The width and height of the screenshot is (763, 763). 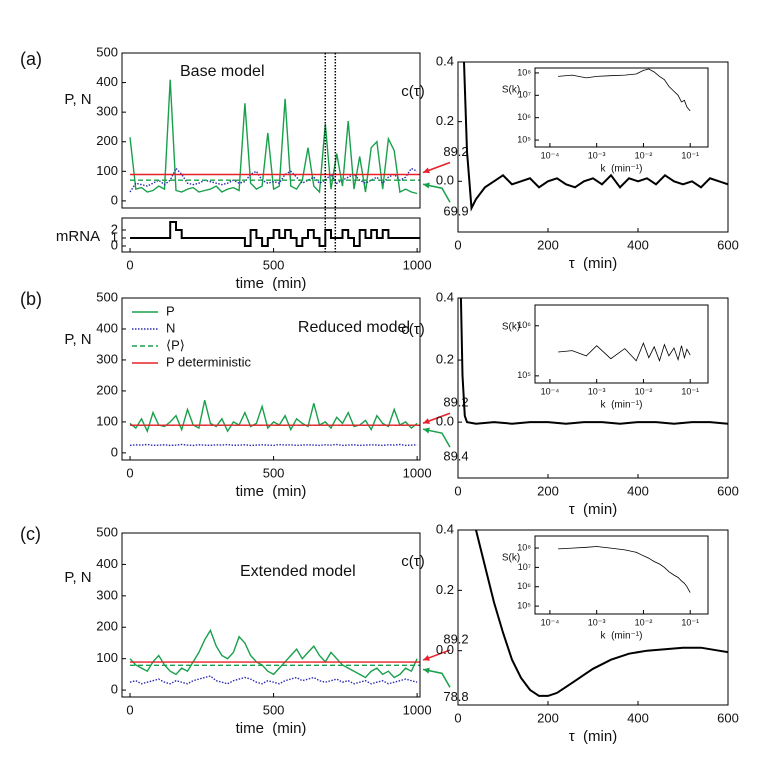 I want to click on x-tick-label: 10⁻¹, so click(x=690, y=391).